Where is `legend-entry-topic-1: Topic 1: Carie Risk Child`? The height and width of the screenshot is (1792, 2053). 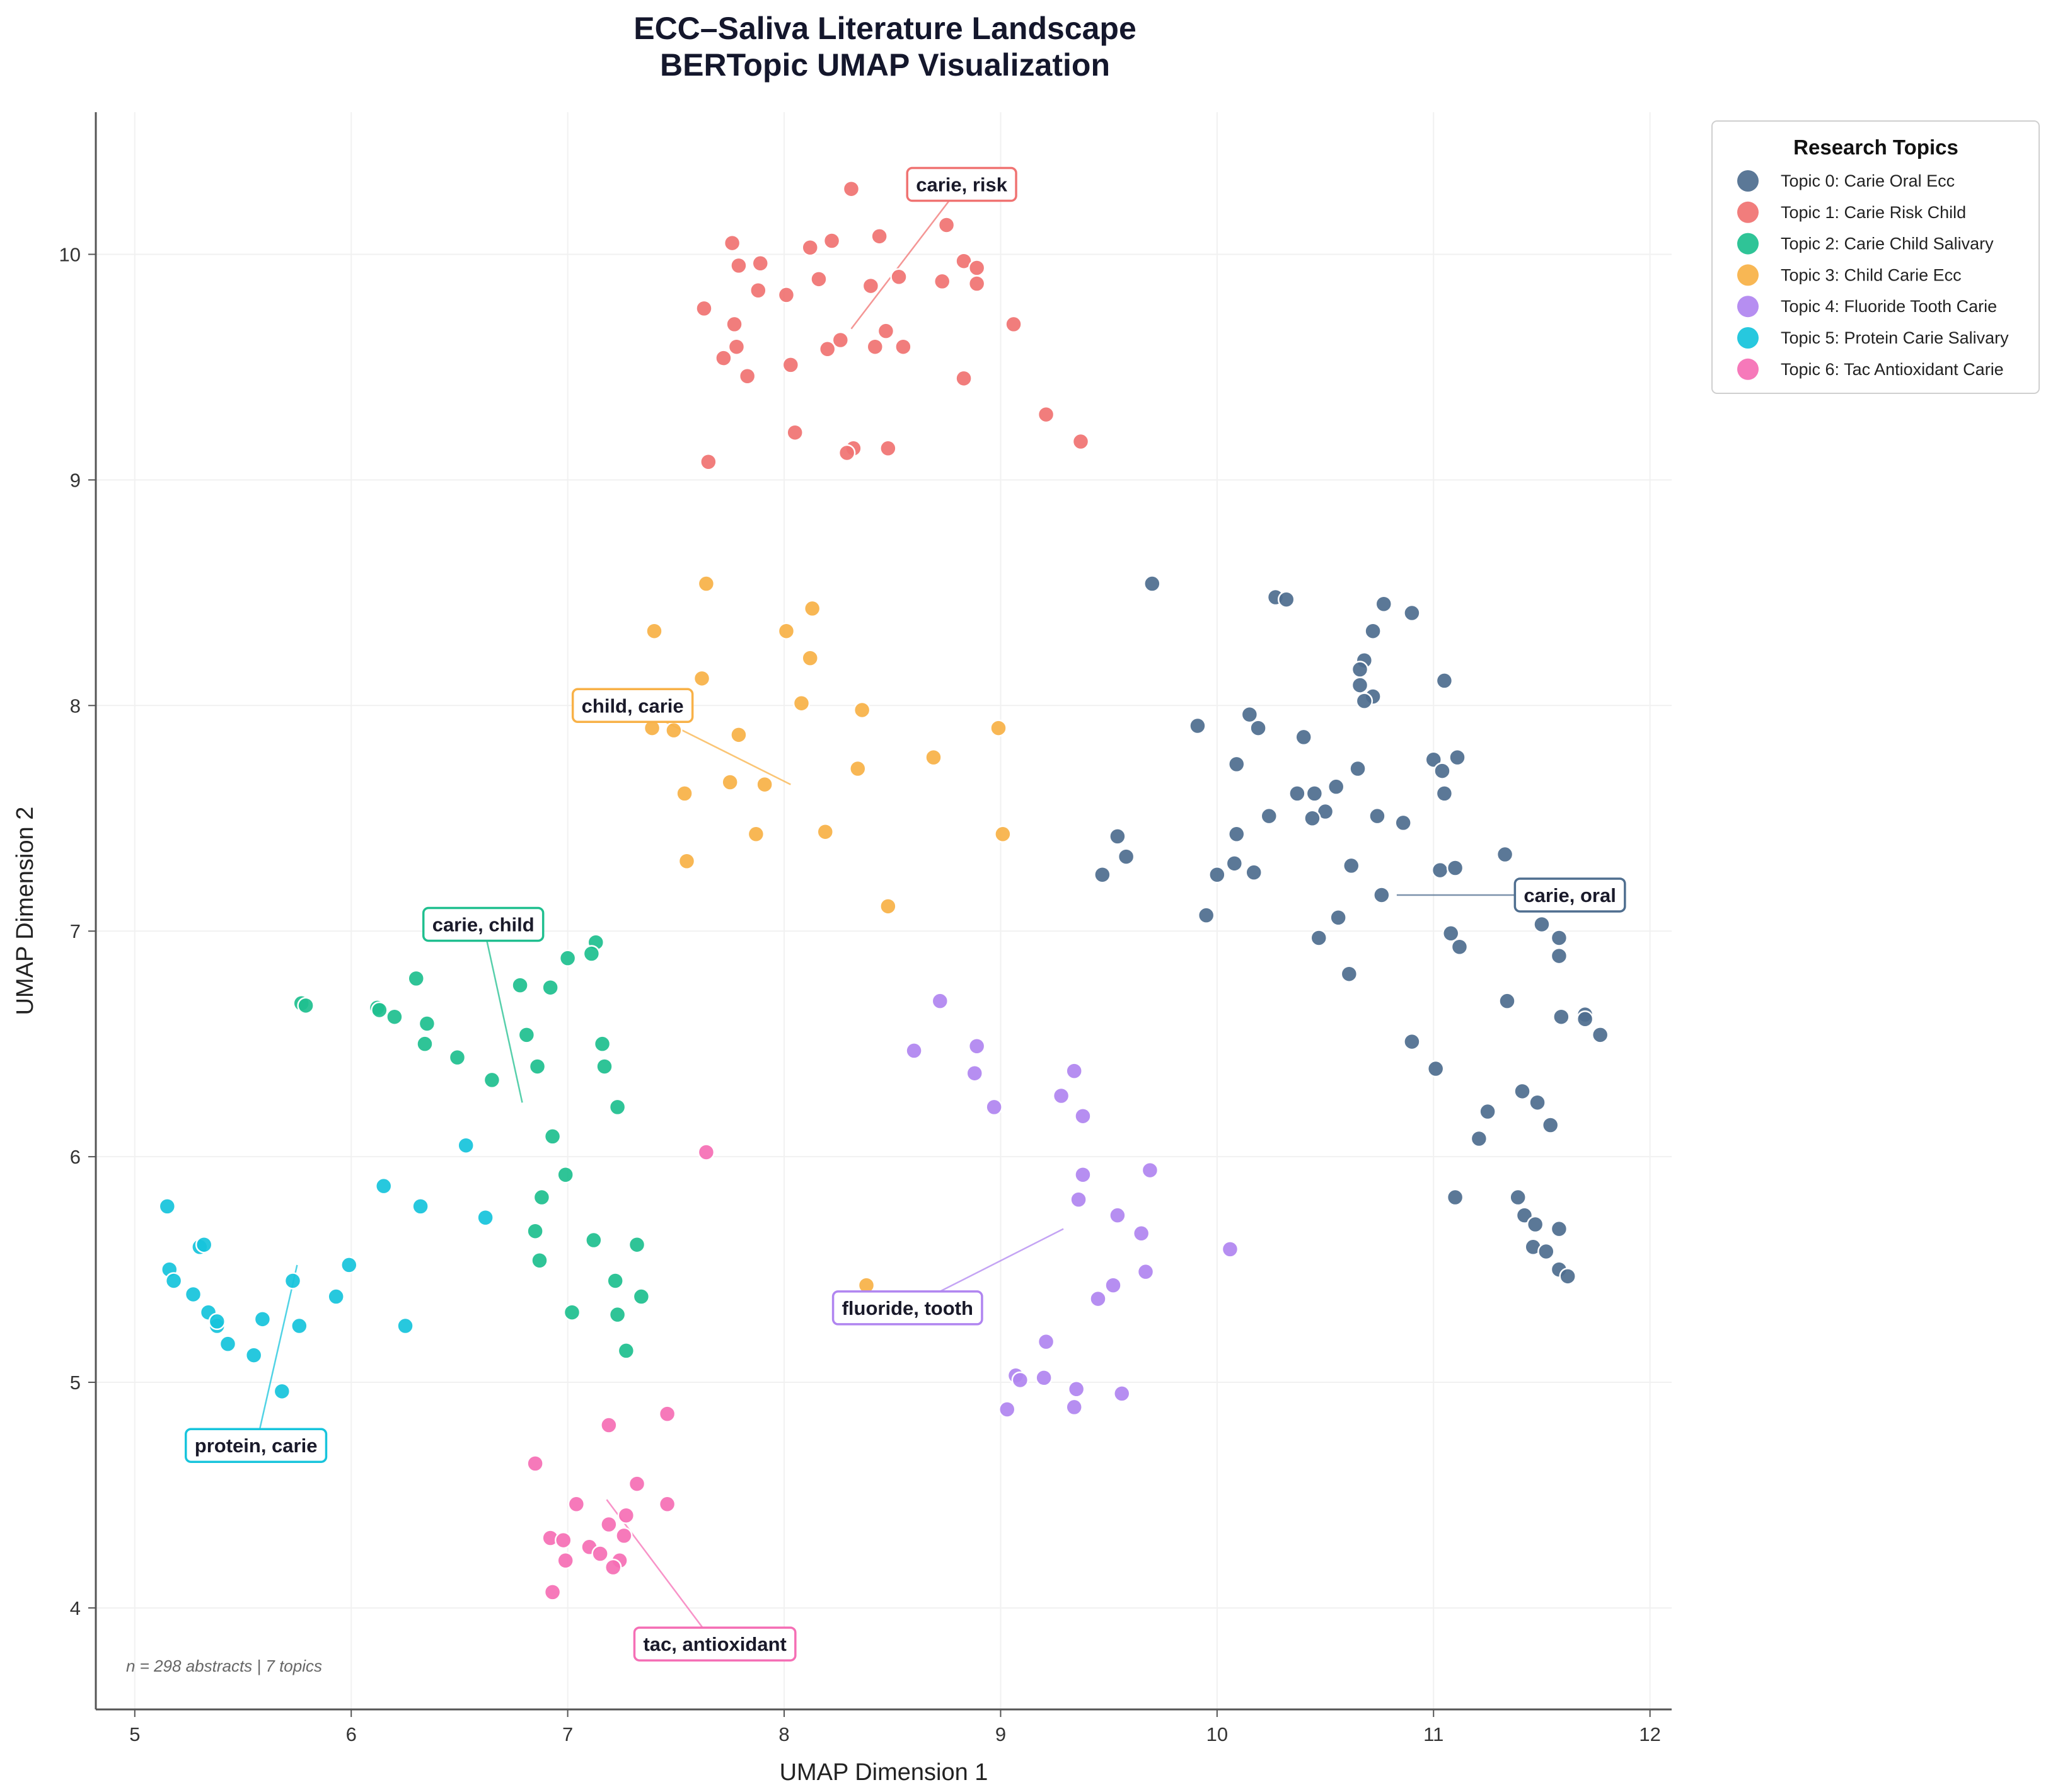 legend-entry-topic-1: Topic 1: Carie Risk Child is located at coordinates (1851, 212).